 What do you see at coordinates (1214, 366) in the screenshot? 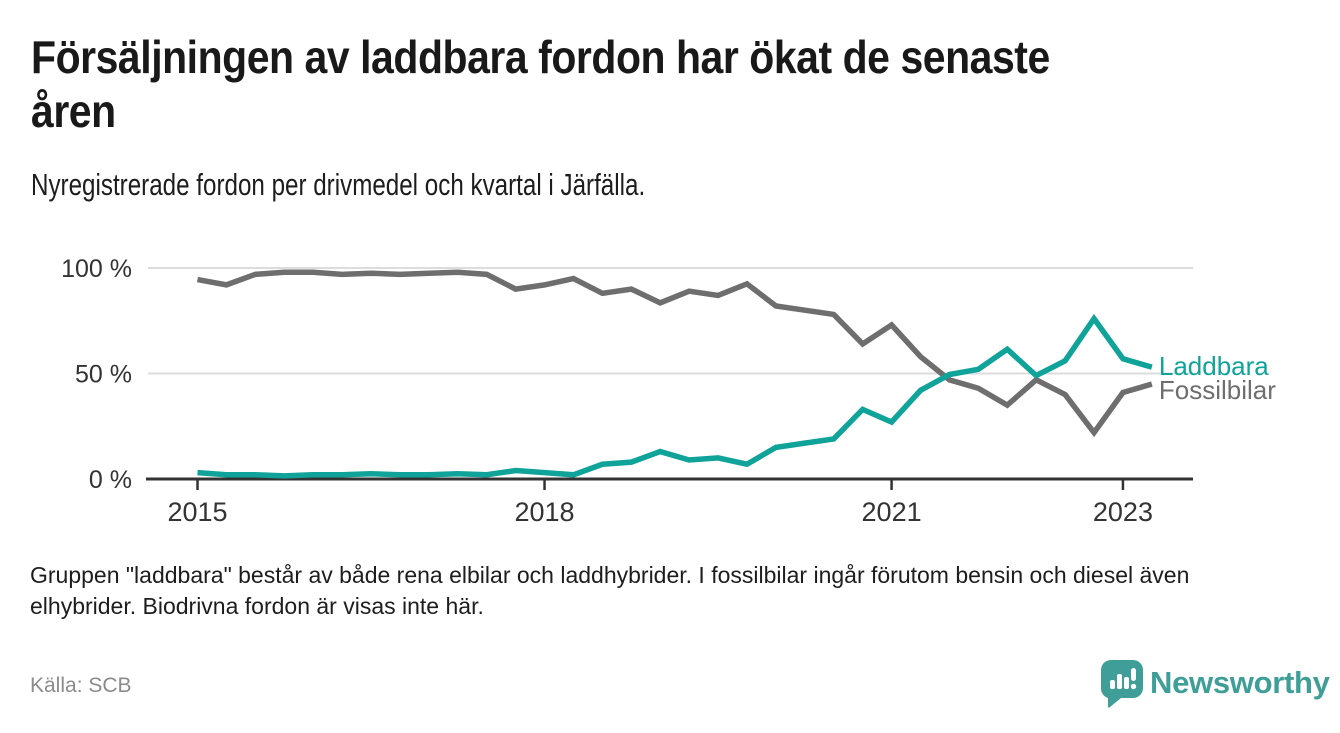
I see `series-label-laddbara: Laddbara` at bounding box center [1214, 366].